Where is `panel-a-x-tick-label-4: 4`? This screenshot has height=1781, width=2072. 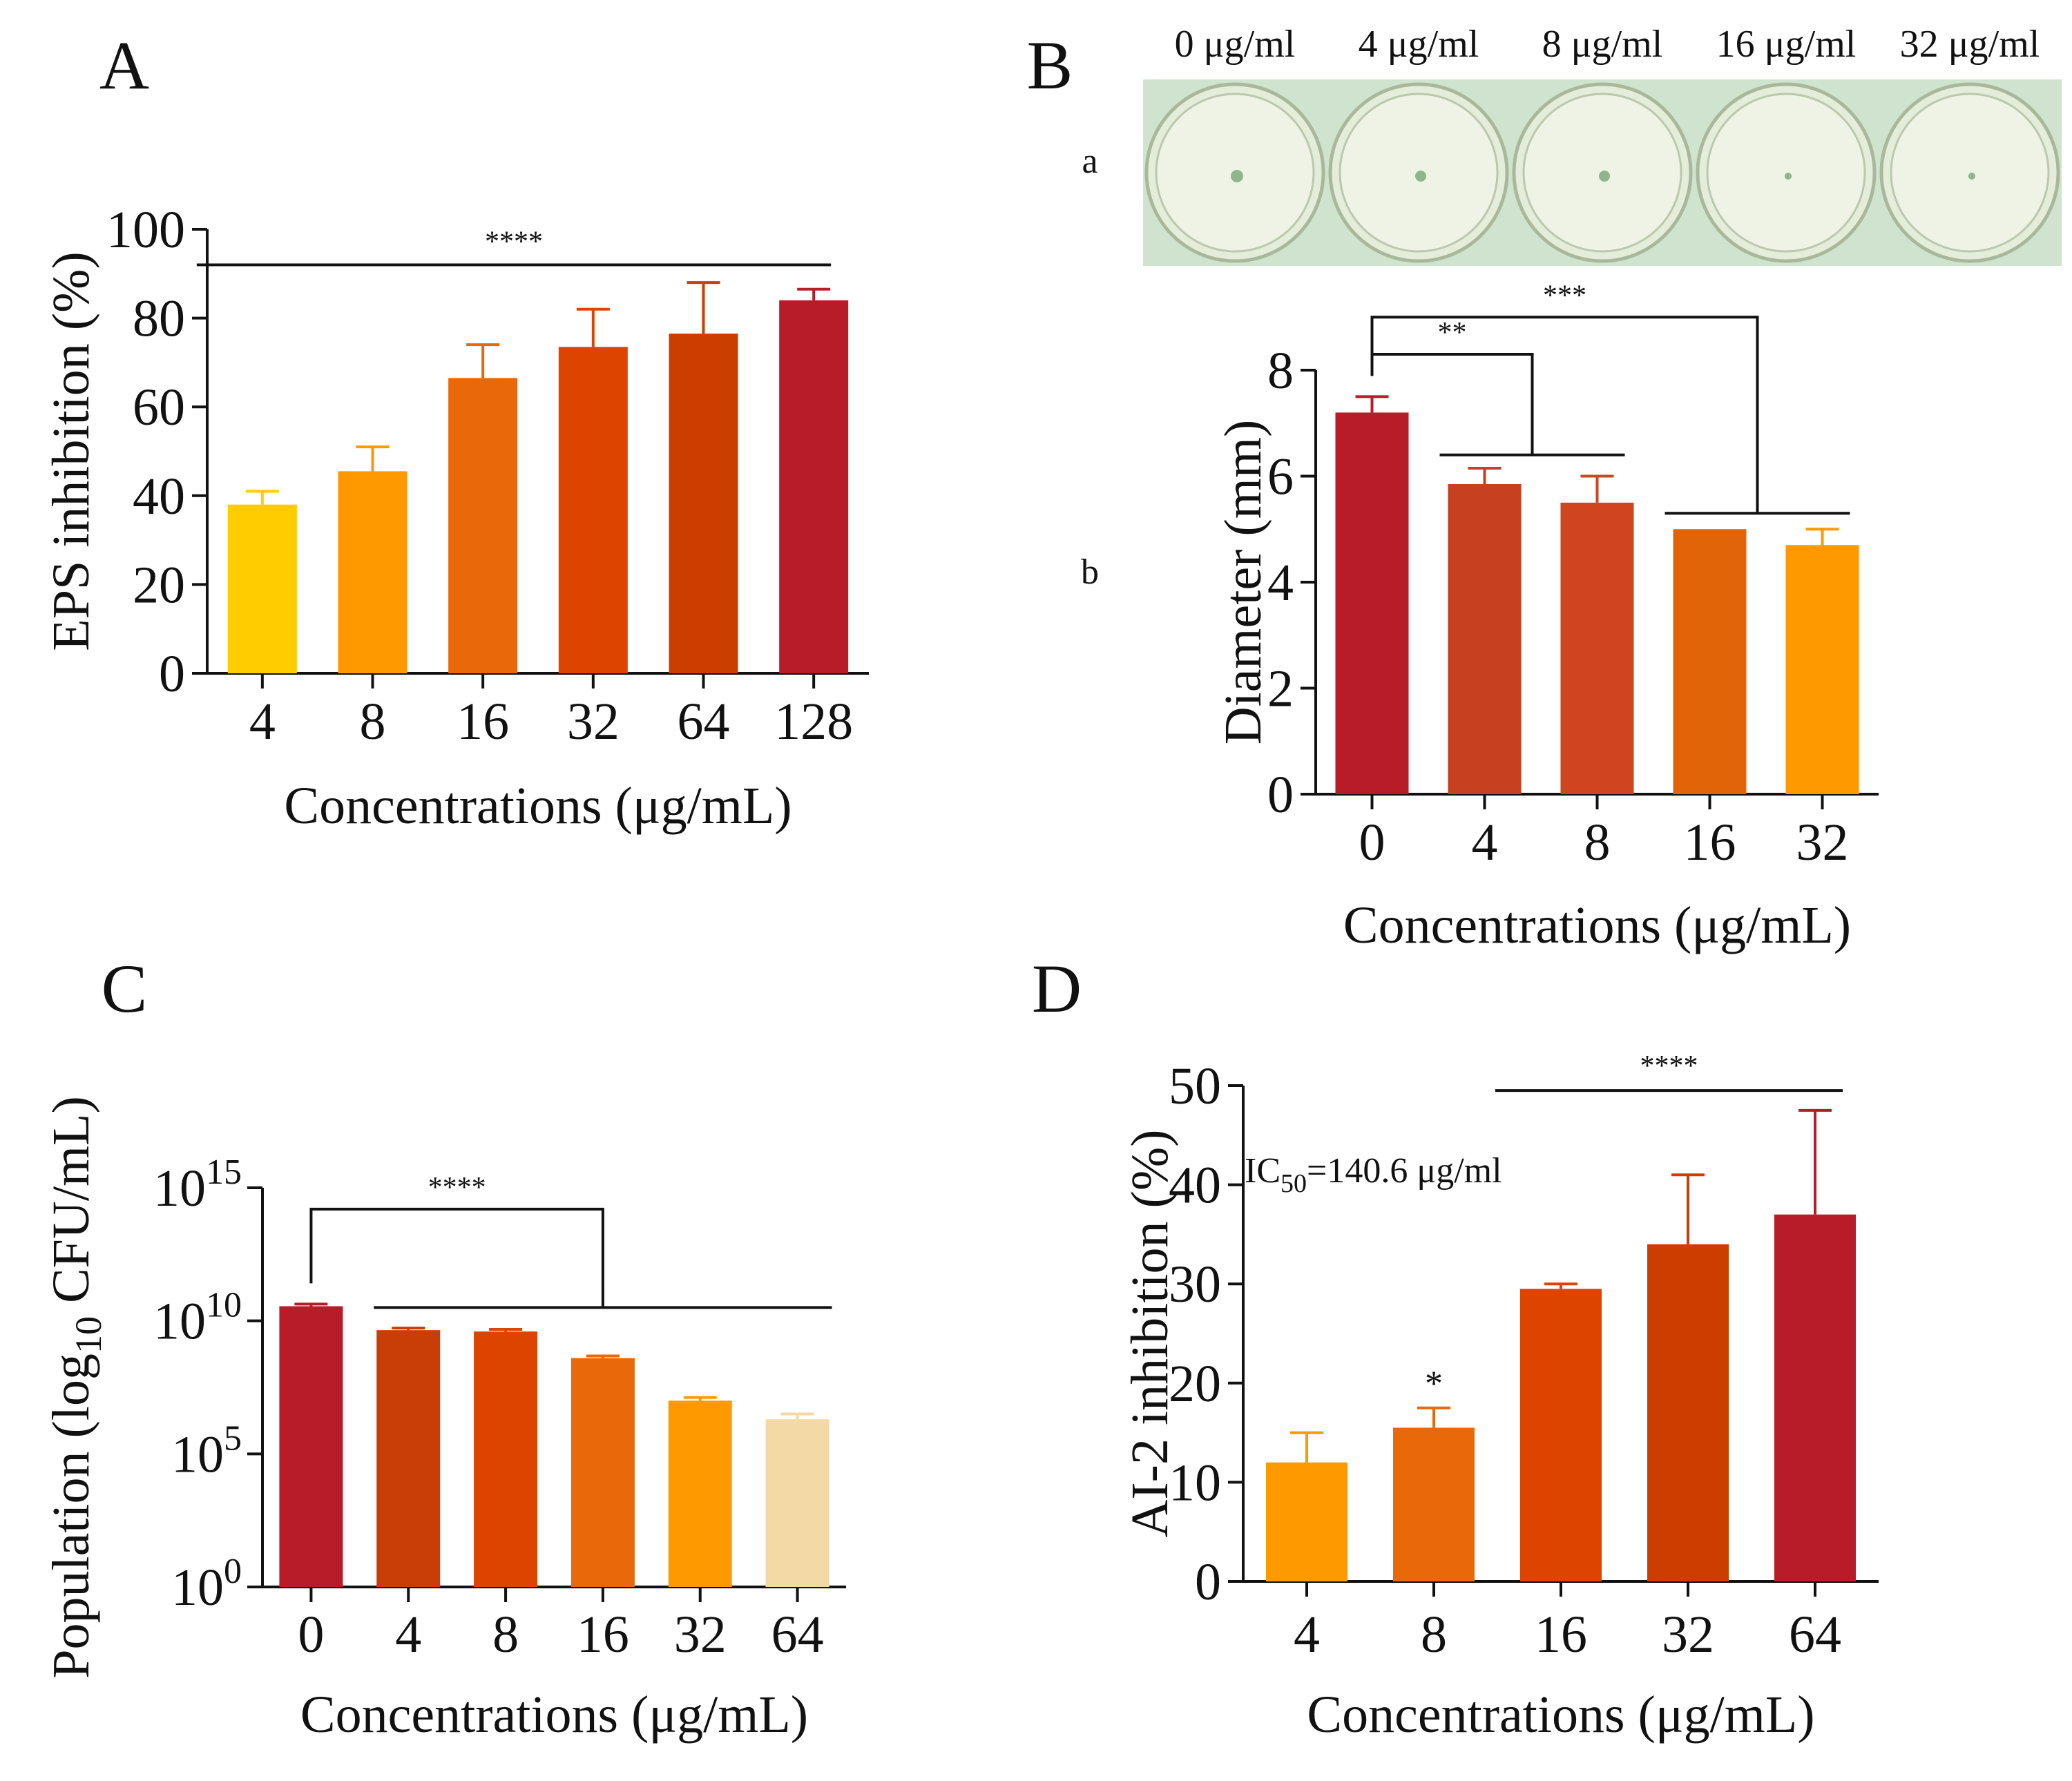
panel-a-x-tick-label-4: 4 is located at coordinates (262, 722).